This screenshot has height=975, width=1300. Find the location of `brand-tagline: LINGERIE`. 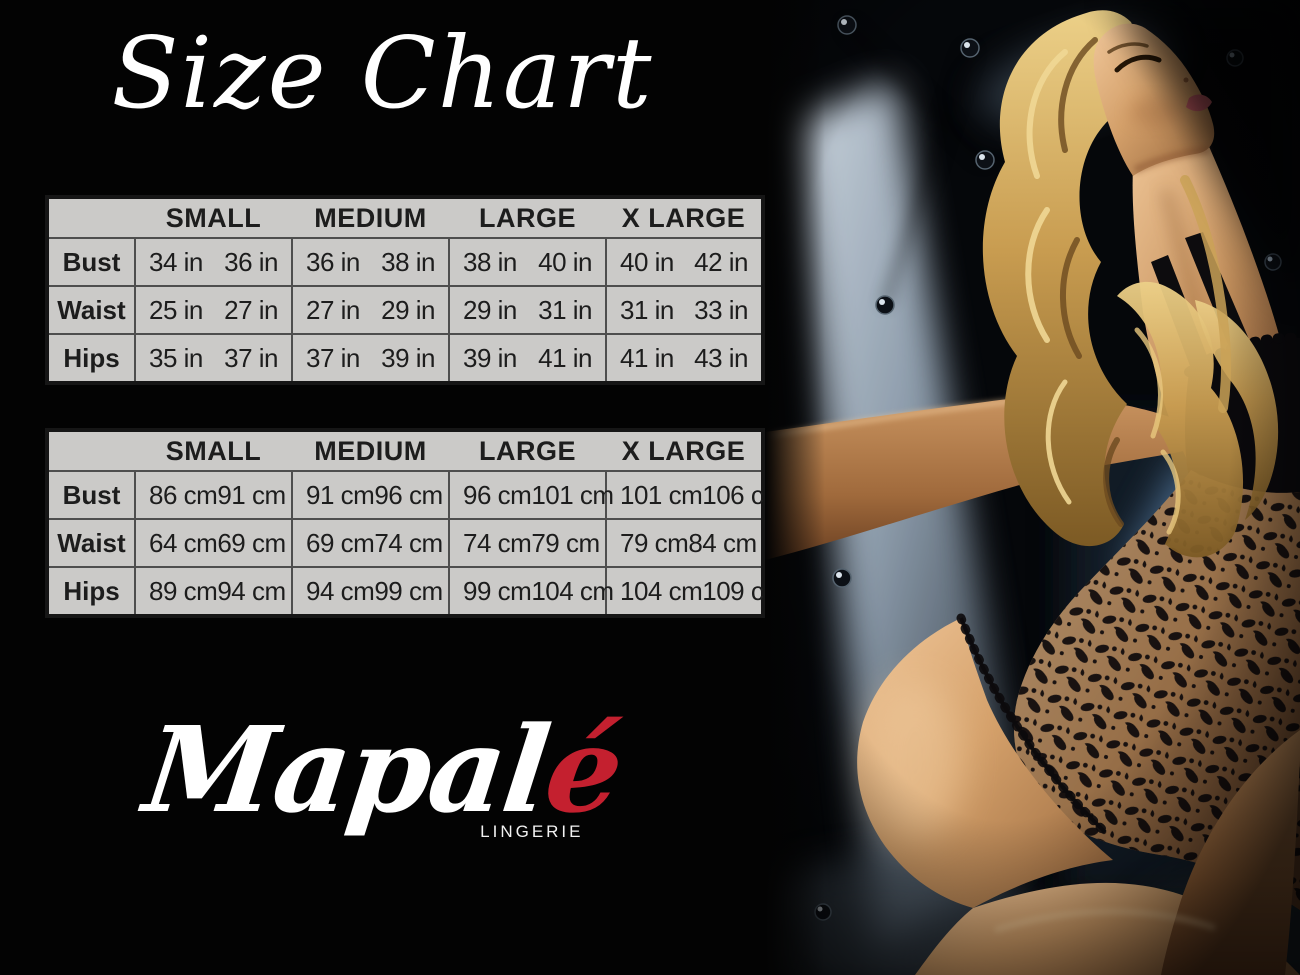

brand-tagline: LINGERIE is located at coordinates (532, 831).